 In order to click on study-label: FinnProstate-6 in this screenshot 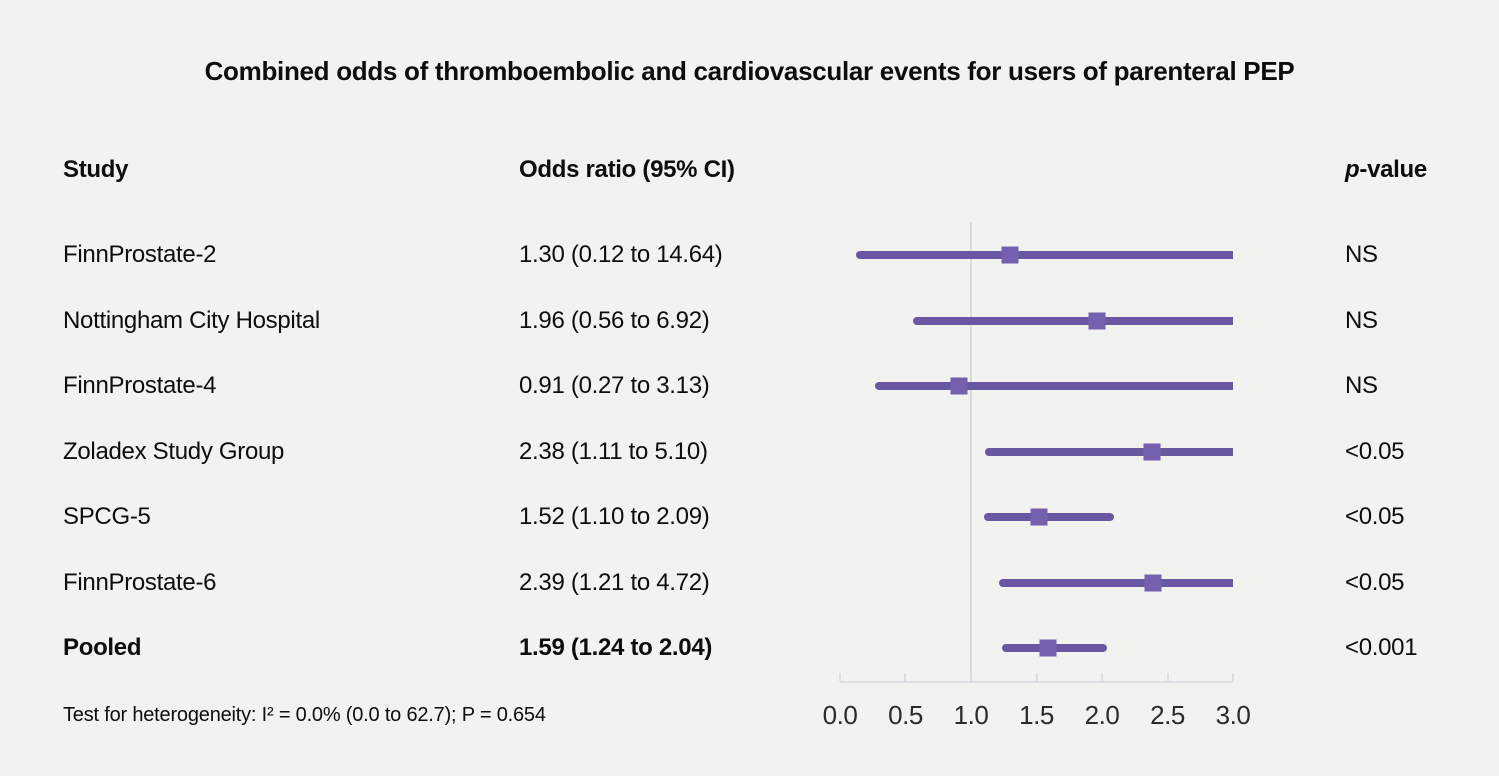, I will do `click(140, 582)`.